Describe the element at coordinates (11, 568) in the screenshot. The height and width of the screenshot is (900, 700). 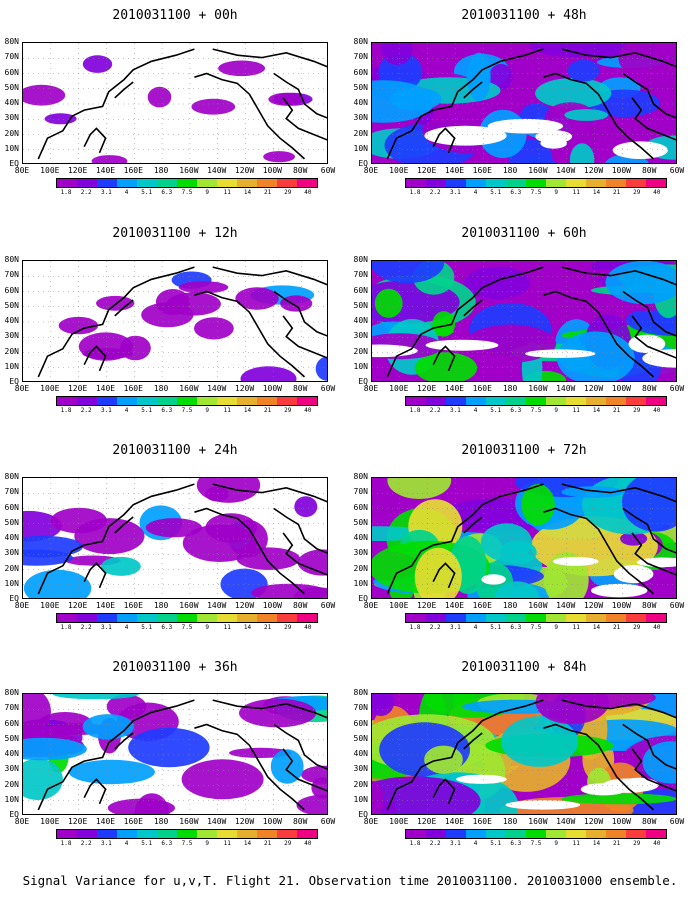
I see `latitude-label: 20N` at that location.